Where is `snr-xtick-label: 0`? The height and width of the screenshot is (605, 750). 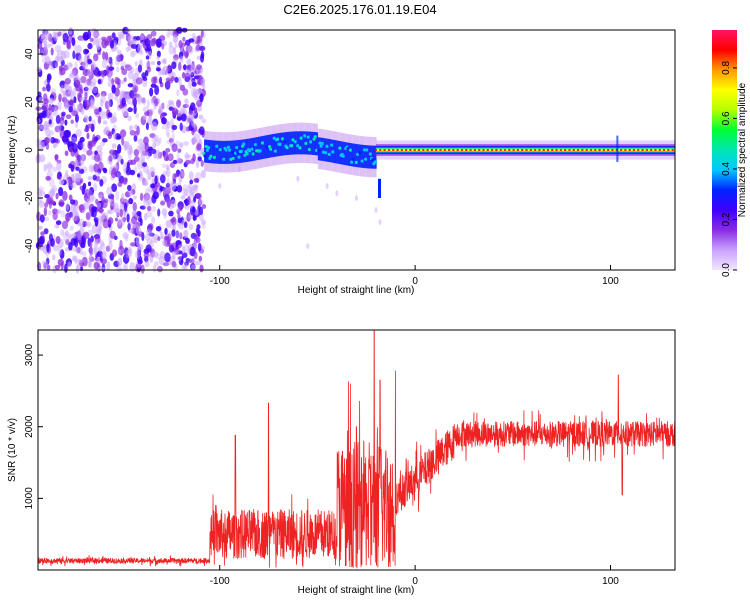
snr-xtick-label: 0 is located at coordinates (415, 581).